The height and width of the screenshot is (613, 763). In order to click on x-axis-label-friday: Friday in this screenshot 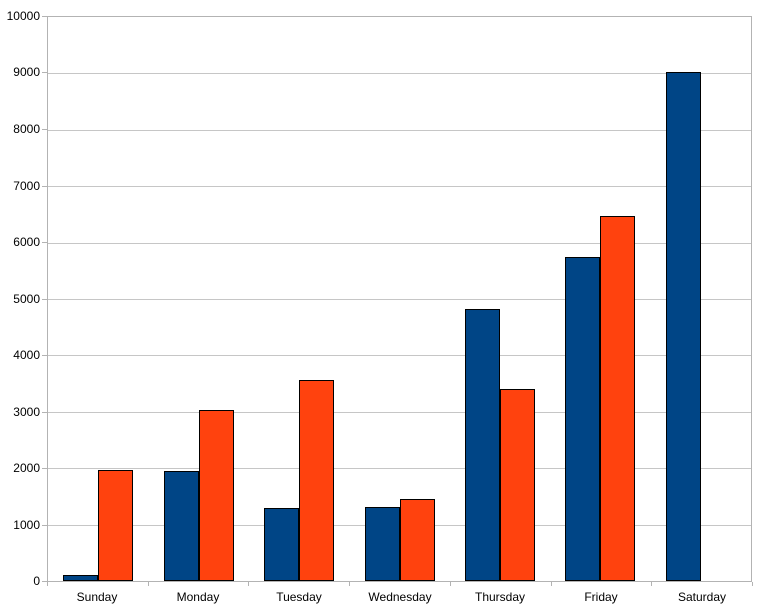, I will do `click(601, 597)`.